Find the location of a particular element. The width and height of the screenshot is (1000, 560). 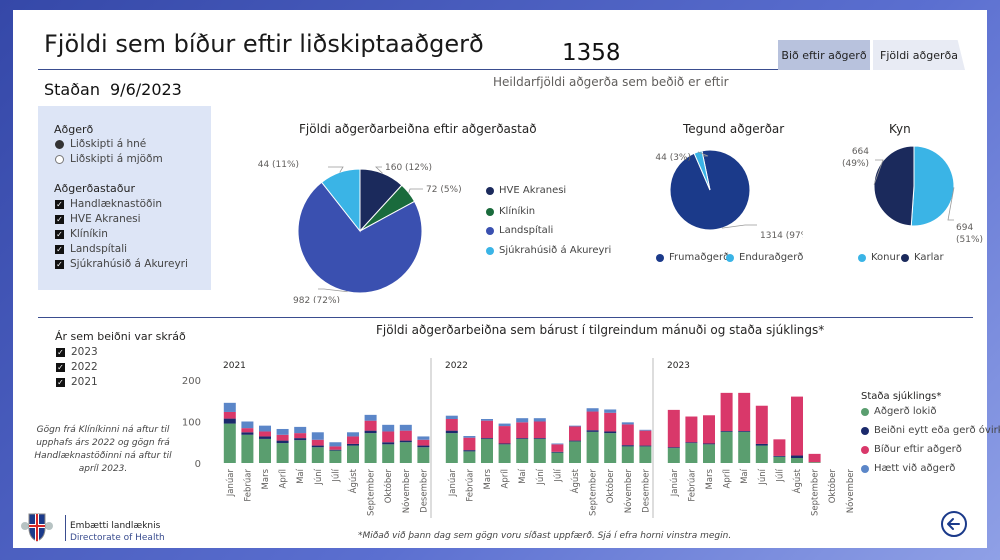

site-option-klinikin: ✓ Klíníkin is located at coordinates (81, 234).